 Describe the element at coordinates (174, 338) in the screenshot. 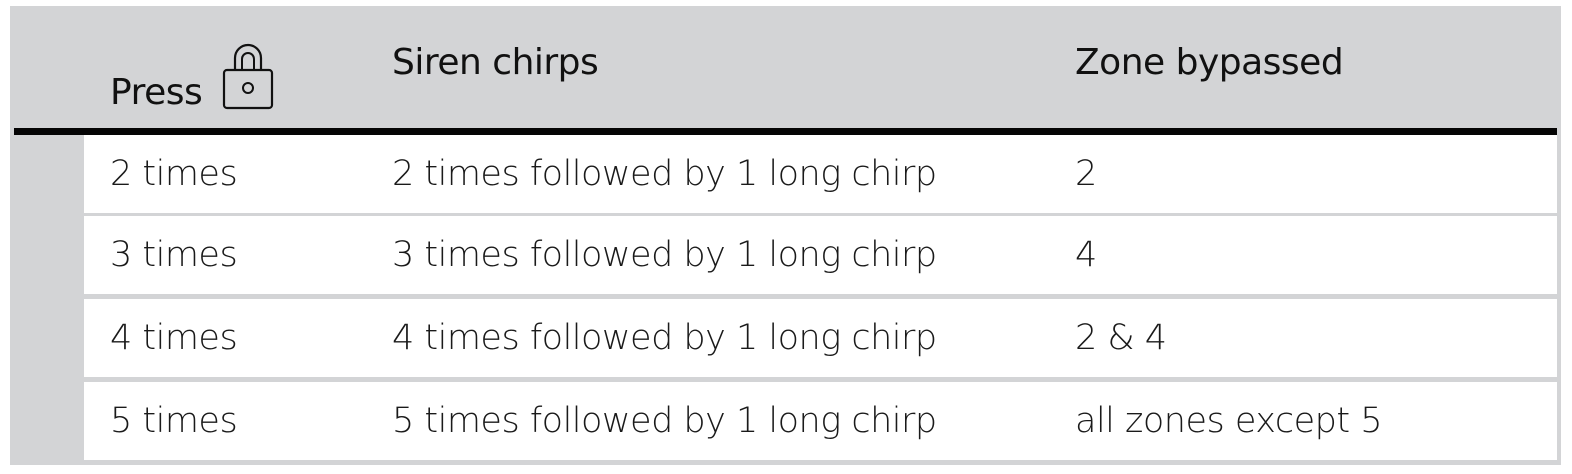

I see `press-count: 4 times` at that location.